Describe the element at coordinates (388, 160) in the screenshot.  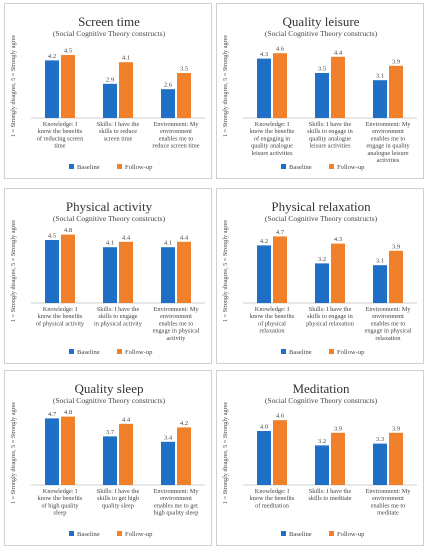
I see `category-label-line: activities` at that location.